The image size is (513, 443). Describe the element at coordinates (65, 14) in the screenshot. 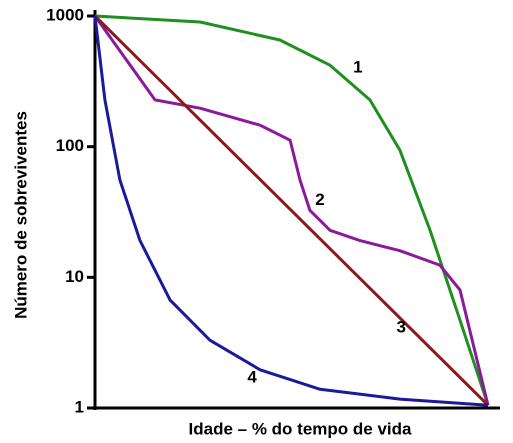

I see `y-tick-label: 1000` at that location.